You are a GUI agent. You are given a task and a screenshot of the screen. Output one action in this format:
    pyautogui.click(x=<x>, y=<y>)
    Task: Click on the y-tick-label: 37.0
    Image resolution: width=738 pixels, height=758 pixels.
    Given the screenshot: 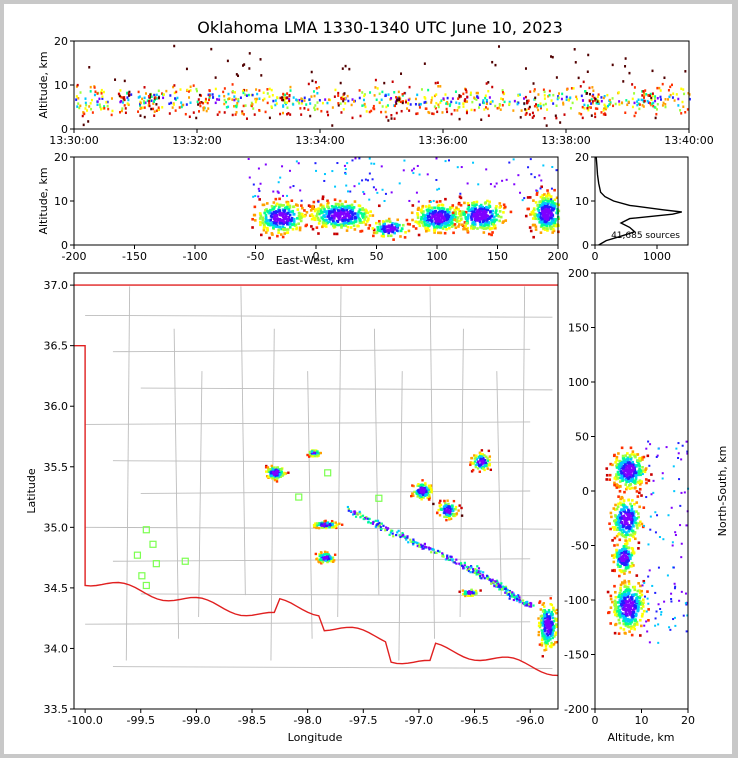 What is the action you would take?
    pyautogui.click(x=56, y=285)
    